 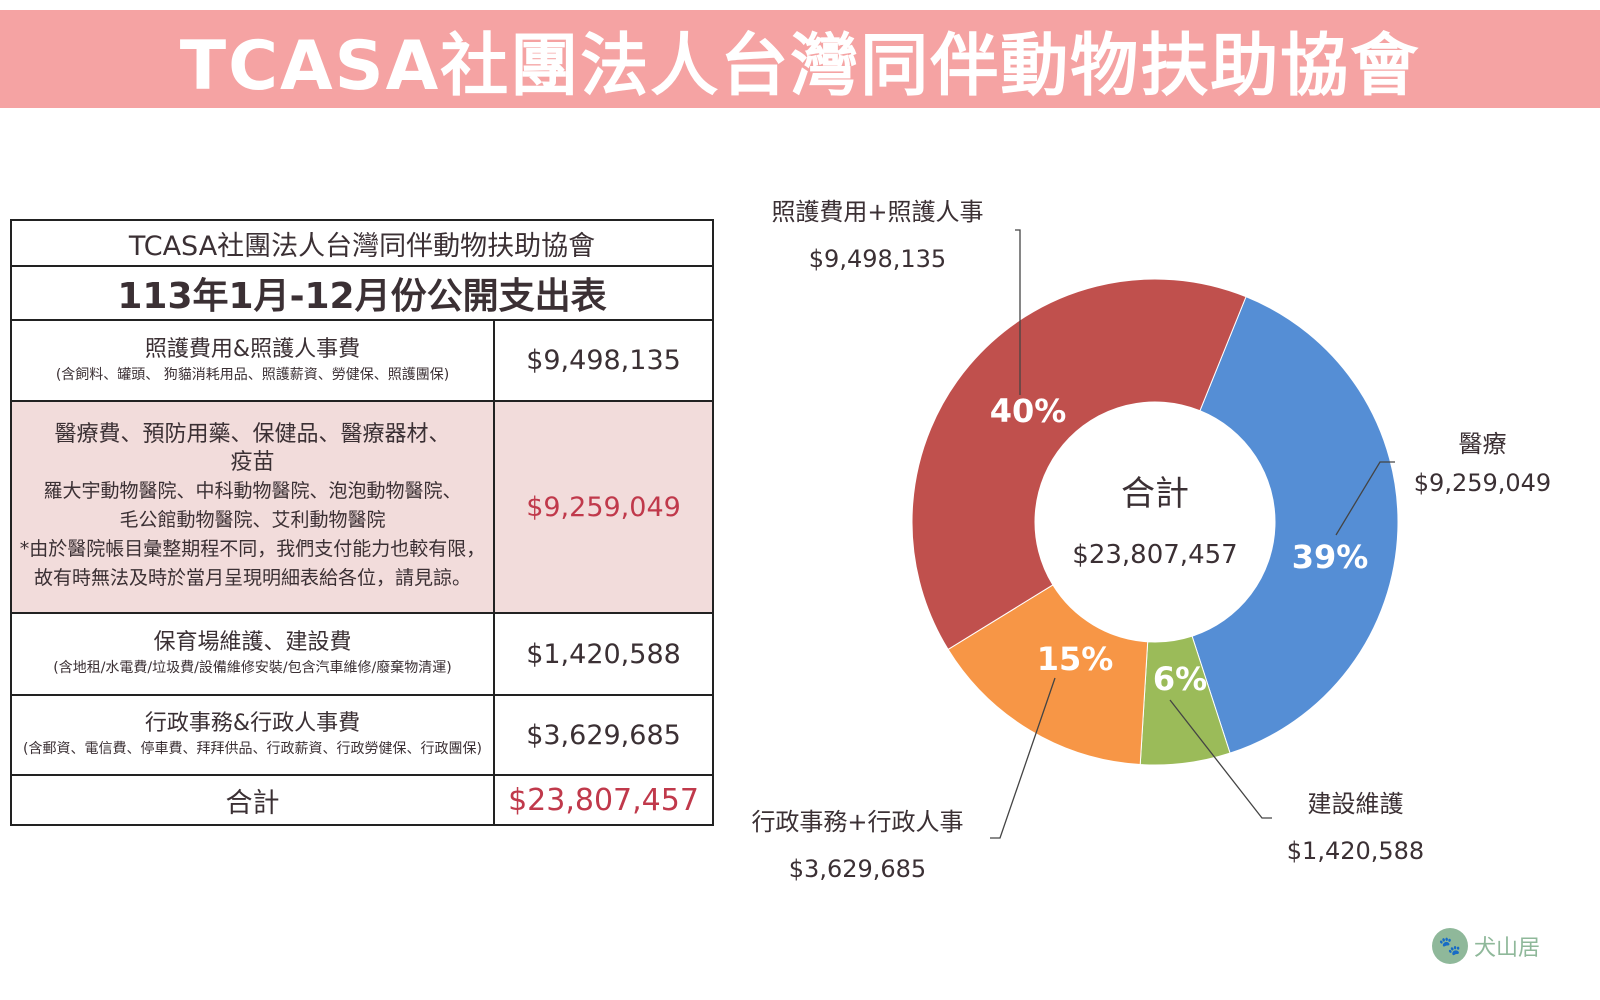 What do you see at coordinates (1180, 679) in the screenshot?
I see `pct-label-build: 6%` at bounding box center [1180, 679].